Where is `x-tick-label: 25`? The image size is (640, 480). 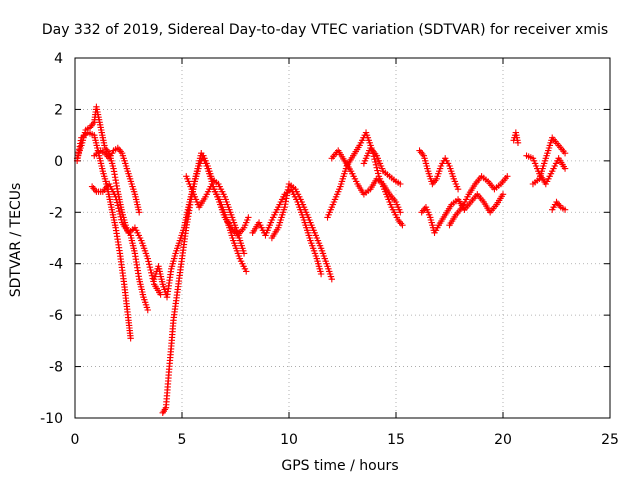 x-tick-label: 25 is located at coordinates (610, 440).